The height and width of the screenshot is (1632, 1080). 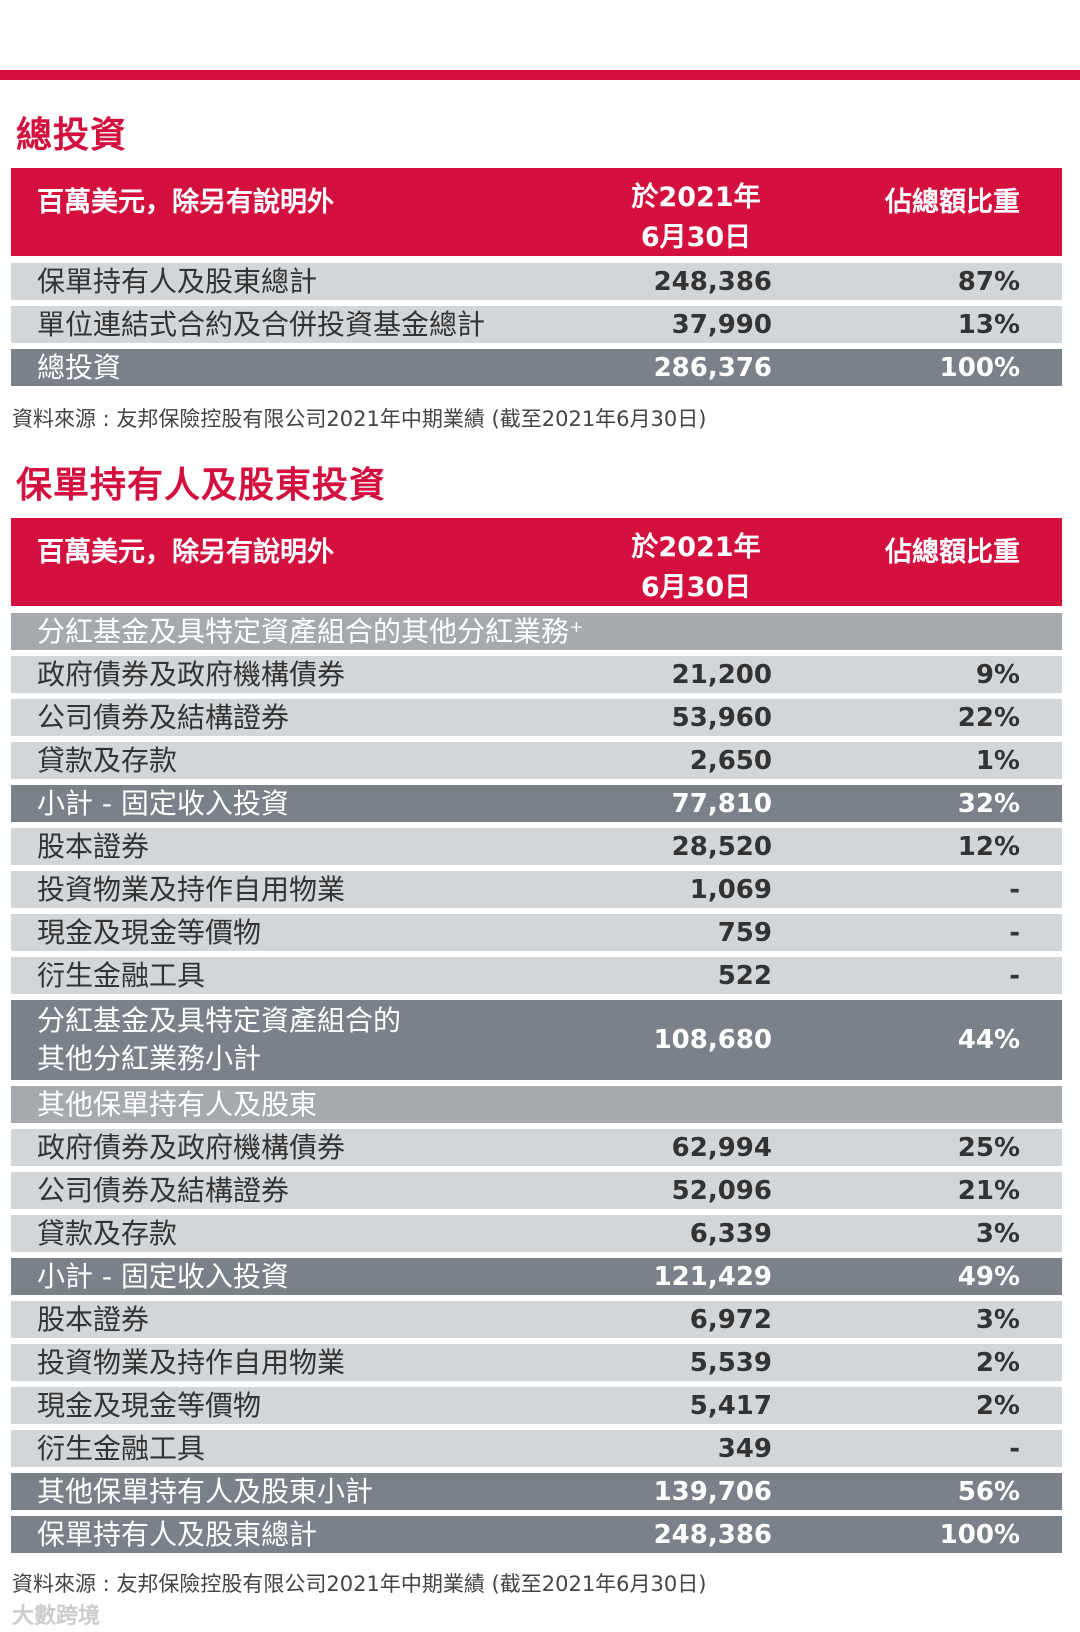 What do you see at coordinates (261, 324) in the screenshot?
I see `row-label: 單位連結式合約及合併投資基金總計` at bounding box center [261, 324].